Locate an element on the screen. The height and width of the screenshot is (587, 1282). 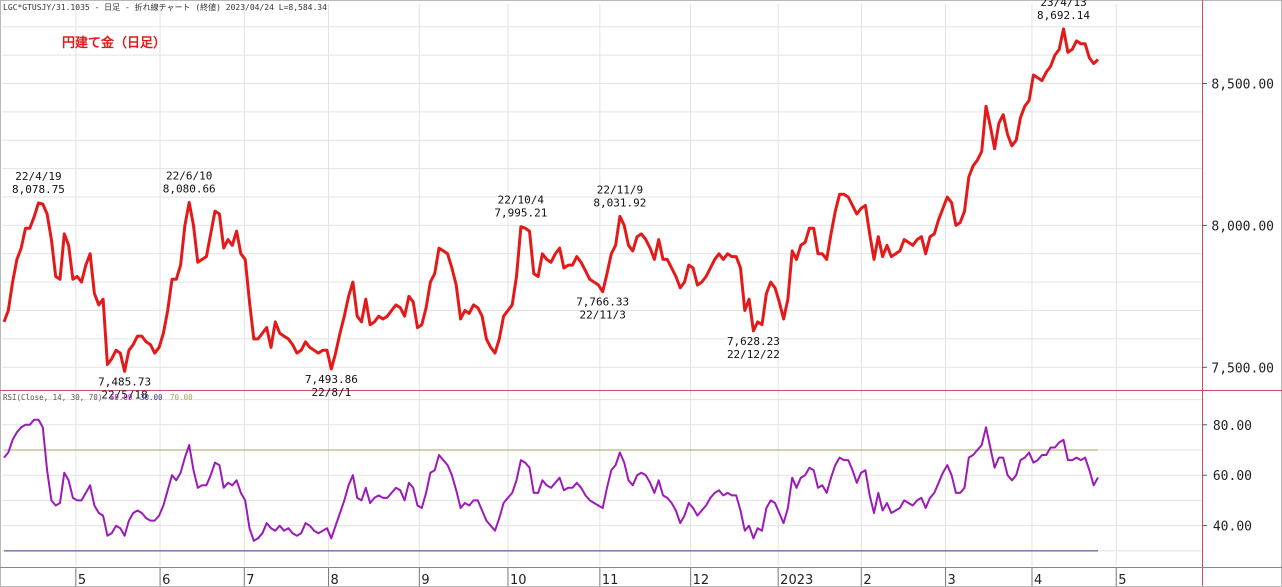
annotation-value: 8,078.75 is located at coordinates (38, 189).